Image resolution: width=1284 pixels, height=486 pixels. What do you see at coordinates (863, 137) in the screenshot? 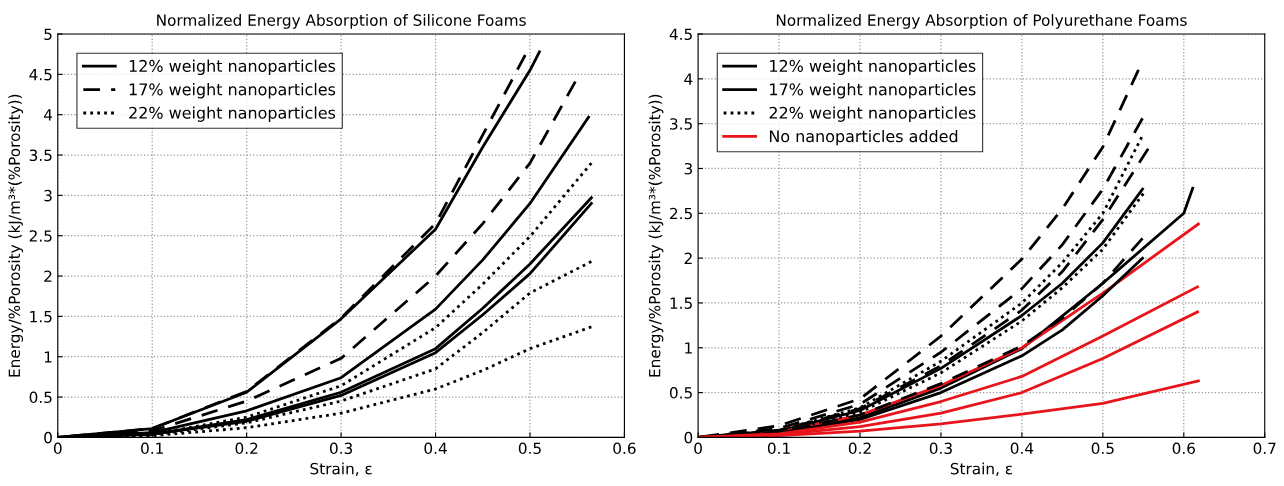
I see `legend-label: No nanoparticles added` at bounding box center [863, 137].